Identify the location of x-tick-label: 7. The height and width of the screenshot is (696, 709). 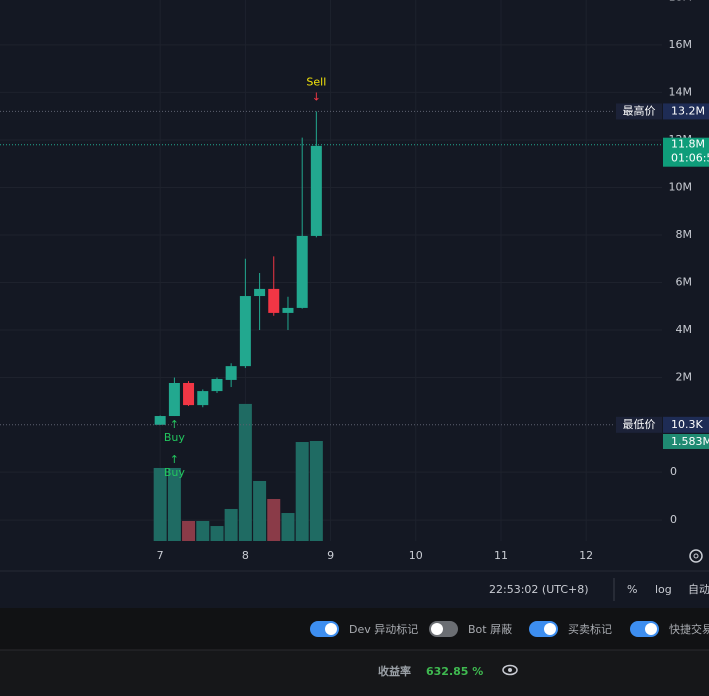
(160, 555).